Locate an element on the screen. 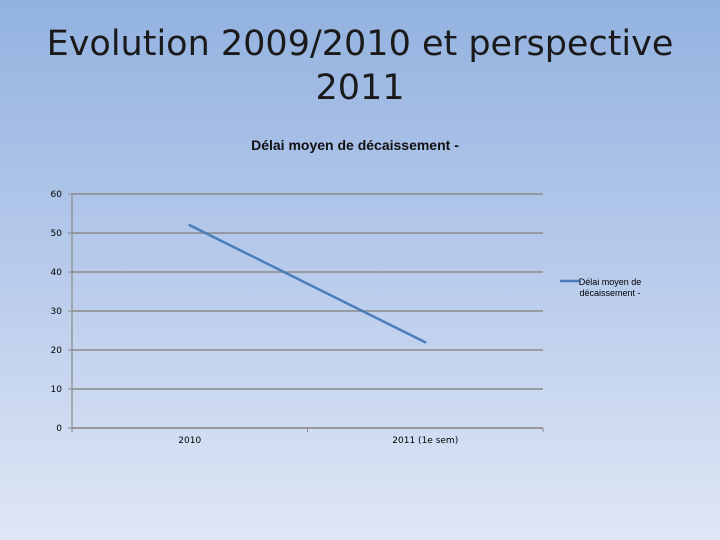 The height and width of the screenshot is (540, 720). slide-title: Evolution 2009/2010 et perspective 2011 is located at coordinates (360, 66).